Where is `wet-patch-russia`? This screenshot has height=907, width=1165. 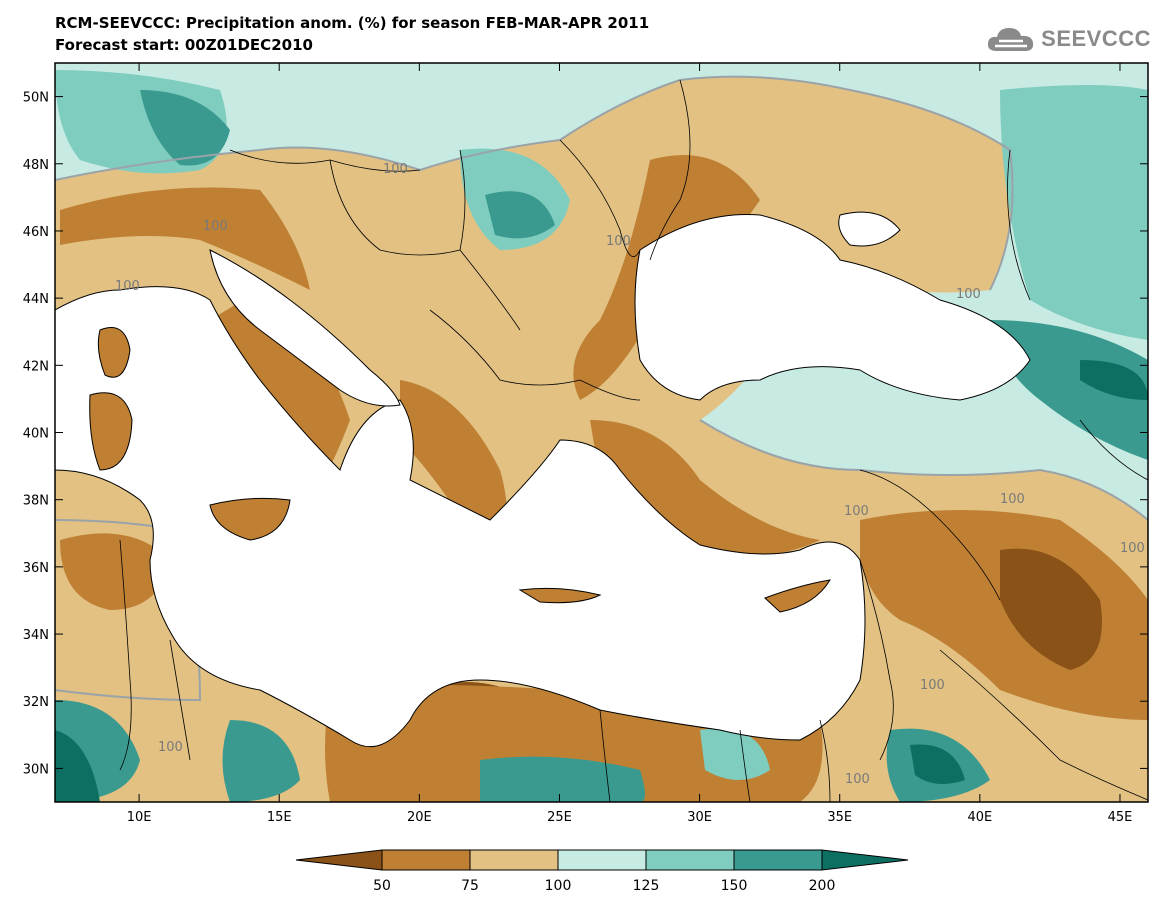 wet-patch-russia is located at coordinates (1074, 212).